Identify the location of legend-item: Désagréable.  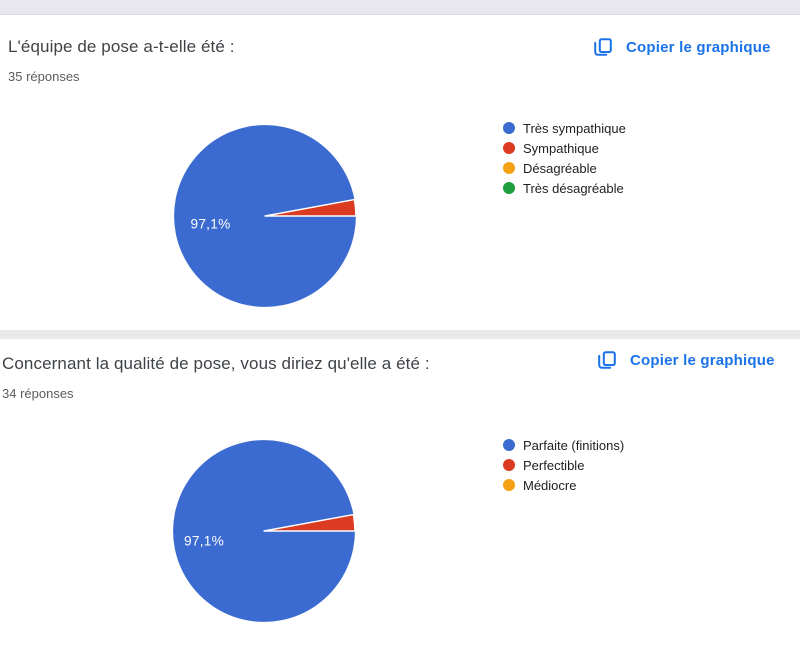
(564, 168).